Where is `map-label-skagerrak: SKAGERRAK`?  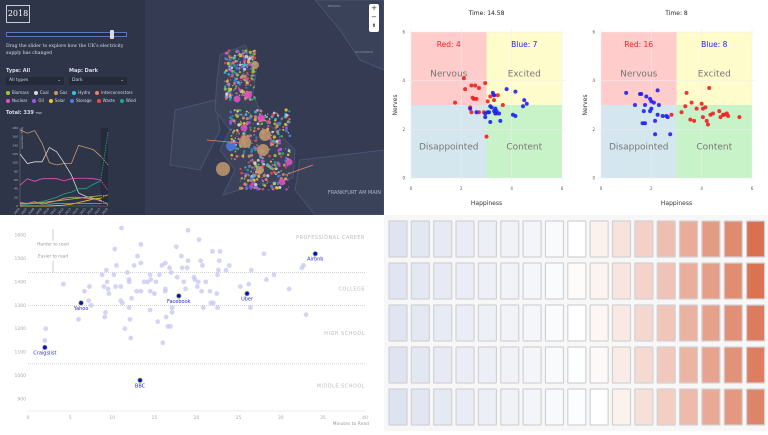
map-label-skagerrak: SKAGERRAK is located at coordinates (364, 52).